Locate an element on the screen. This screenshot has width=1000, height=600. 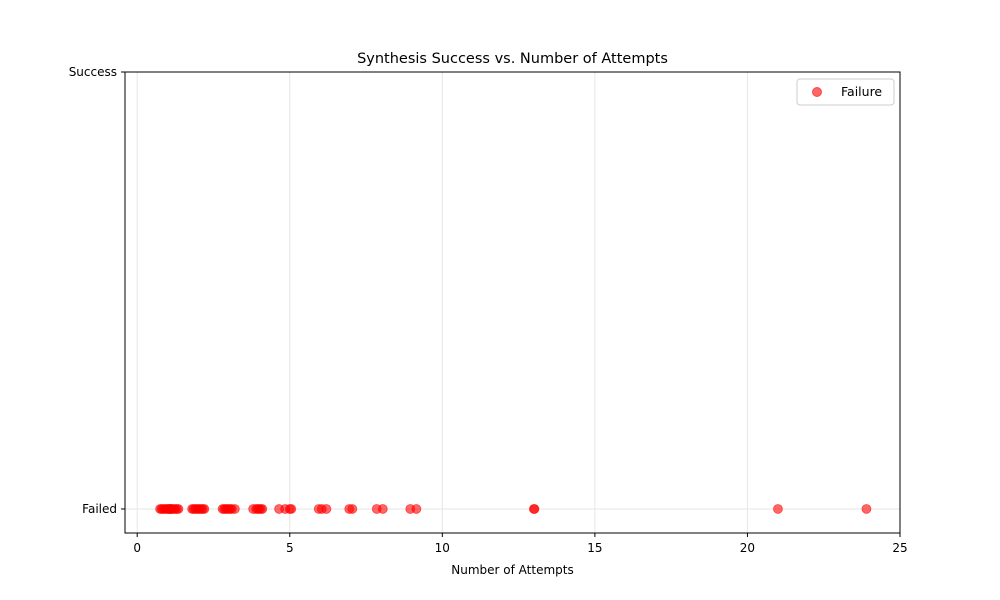
legend-label-failure: Failure is located at coordinates (861, 91).